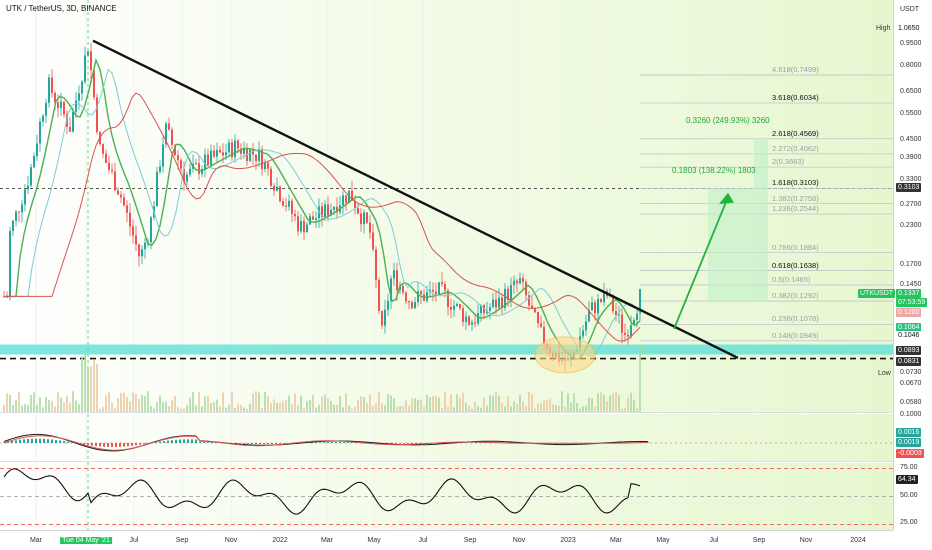 This screenshot has height=550, width=932. What do you see at coordinates (565, 355) in the screenshot?
I see `cup-pattern` at bounding box center [565, 355].